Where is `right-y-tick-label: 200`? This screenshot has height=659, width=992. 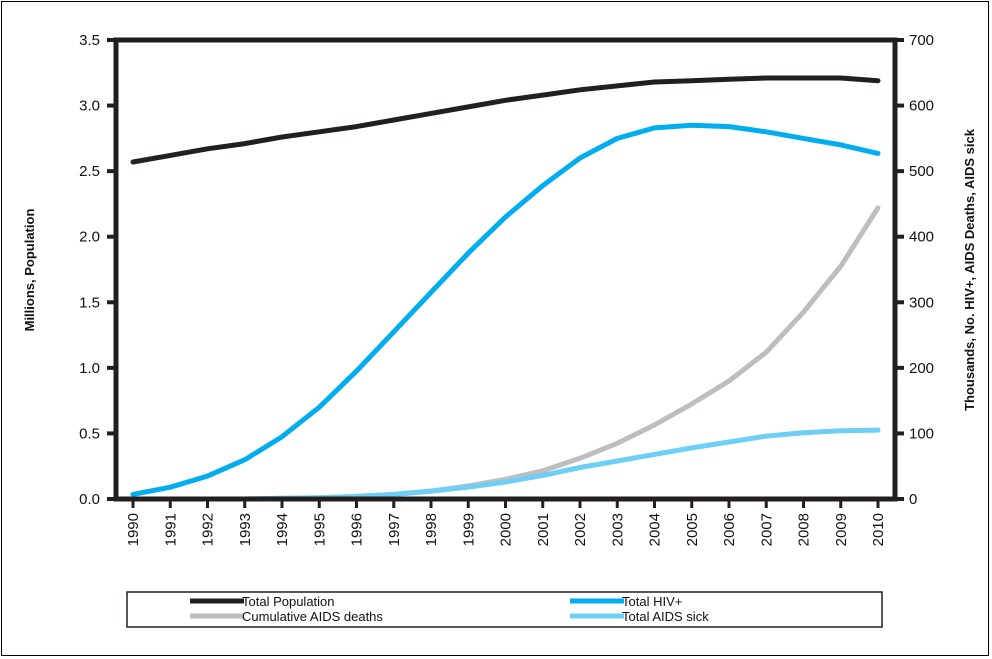
right-y-tick-label: 200 is located at coordinates (921, 368).